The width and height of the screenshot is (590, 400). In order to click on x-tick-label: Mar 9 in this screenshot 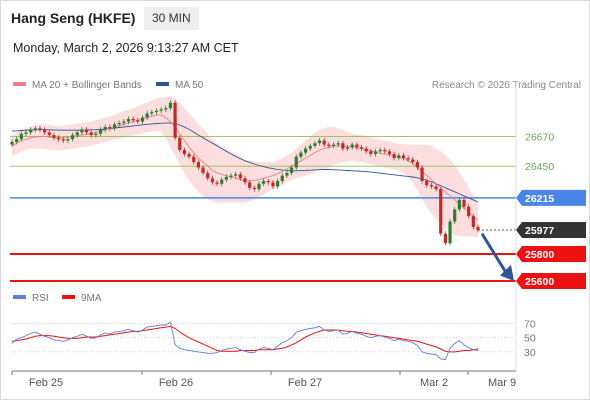, I will do `click(502, 383)`.